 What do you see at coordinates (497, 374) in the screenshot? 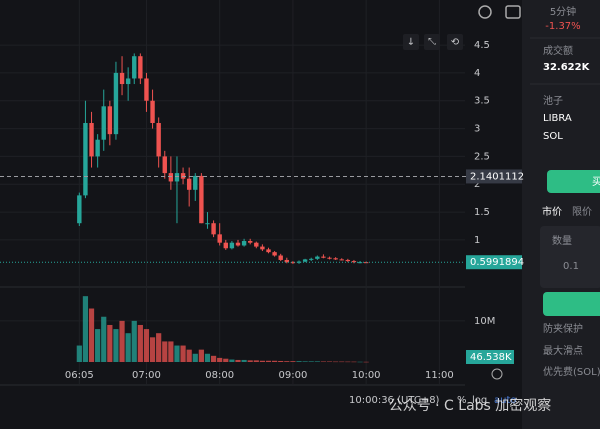
I see `axis-settings-icon` at bounding box center [497, 374].